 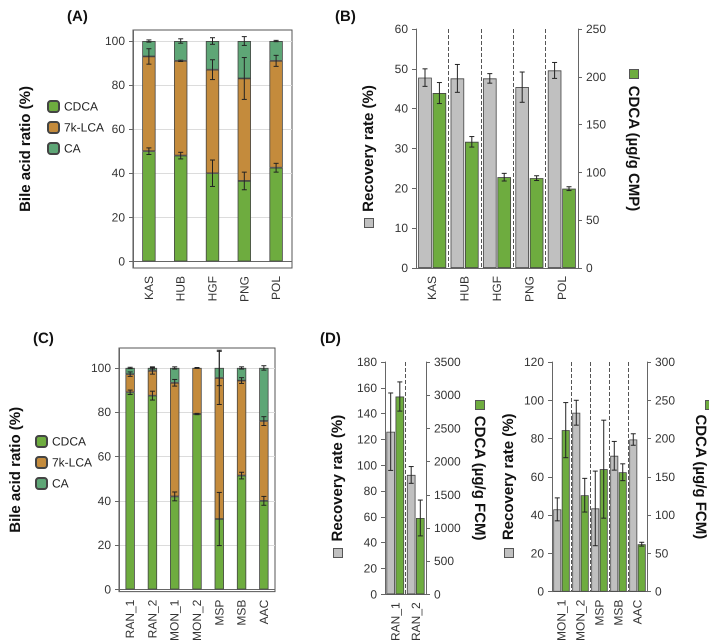 I want to click on y2-tick-label: 1500, so click(x=448, y=495).